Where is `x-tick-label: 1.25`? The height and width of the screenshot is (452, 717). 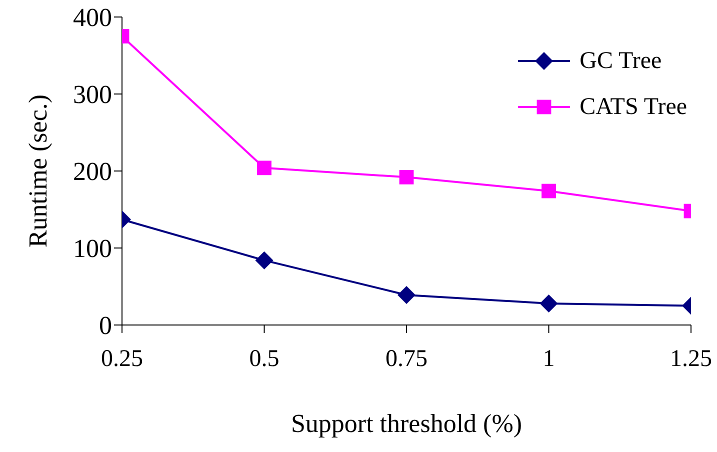 x-tick-label: 1.25 is located at coordinates (691, 359).